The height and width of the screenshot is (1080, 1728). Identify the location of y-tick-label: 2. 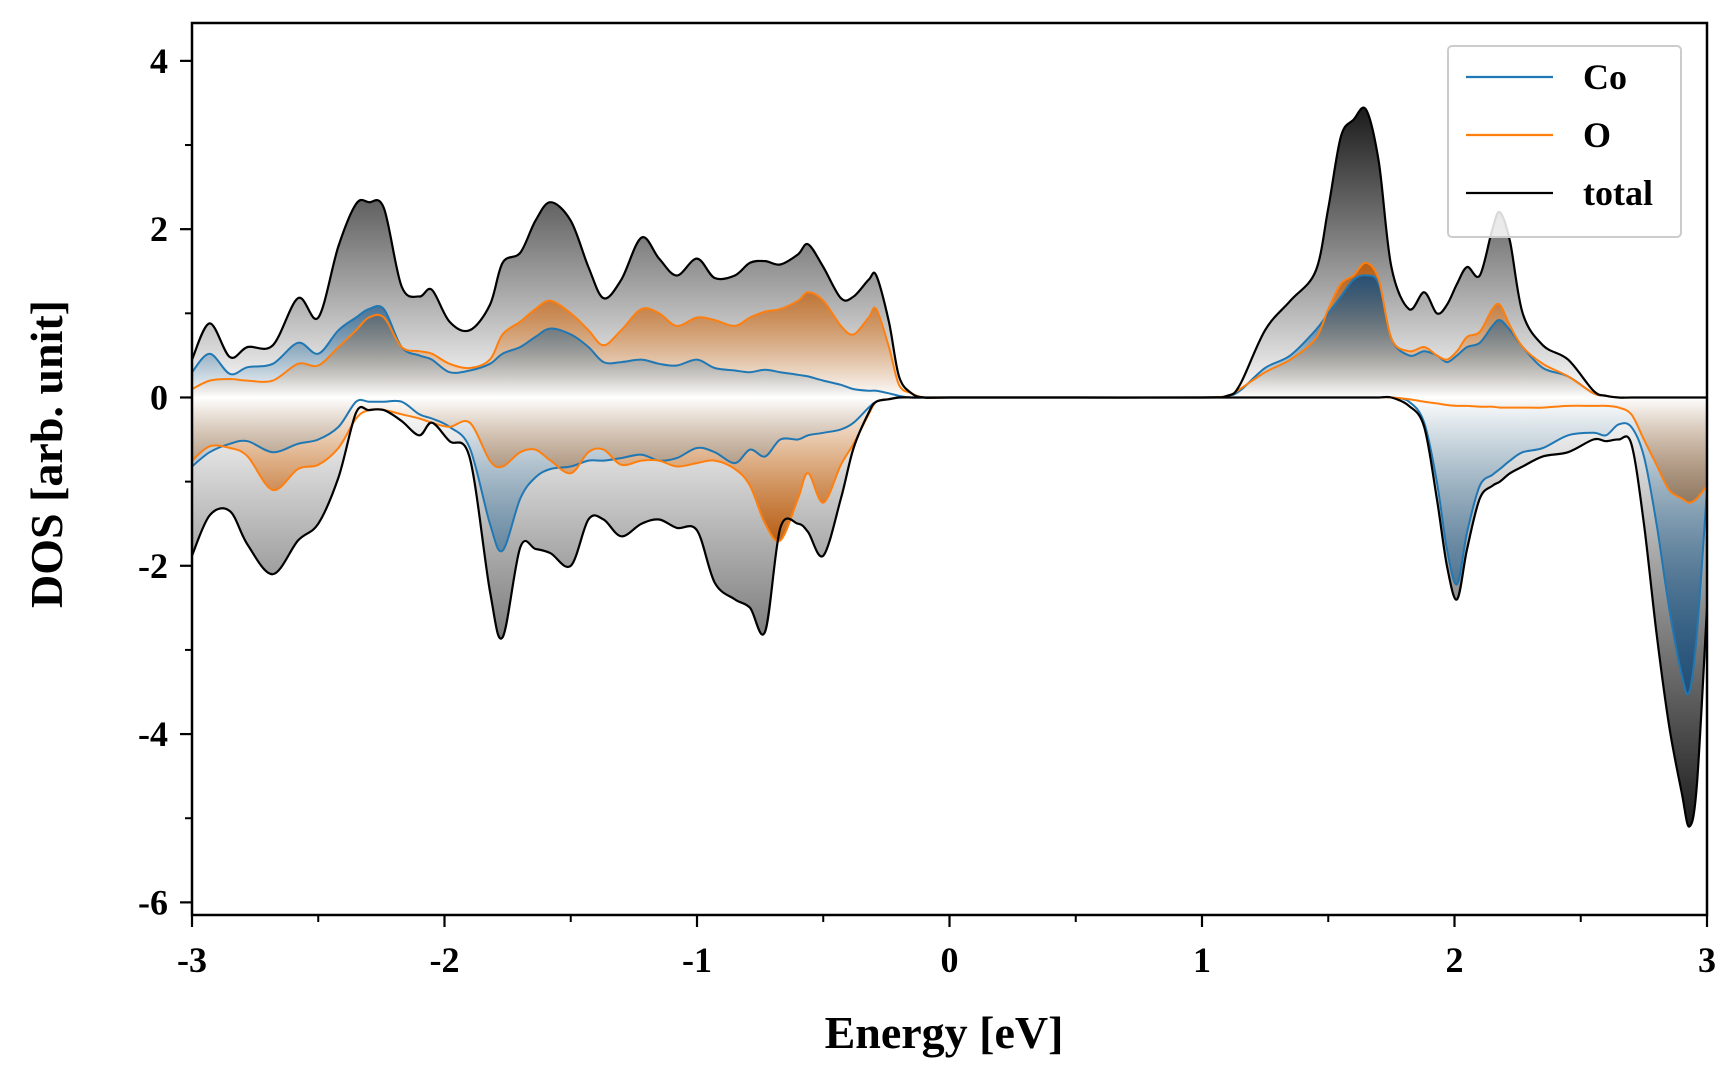
(159, 229).